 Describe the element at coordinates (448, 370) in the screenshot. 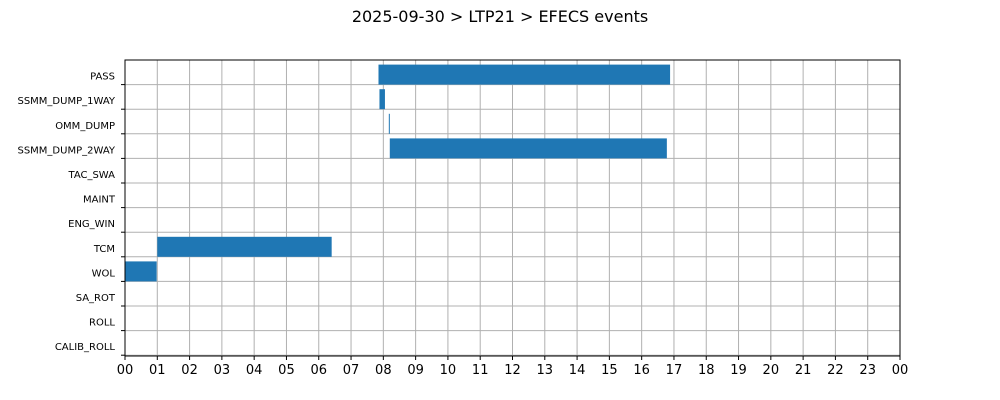

I see `x-tick-label: 10` at that location.